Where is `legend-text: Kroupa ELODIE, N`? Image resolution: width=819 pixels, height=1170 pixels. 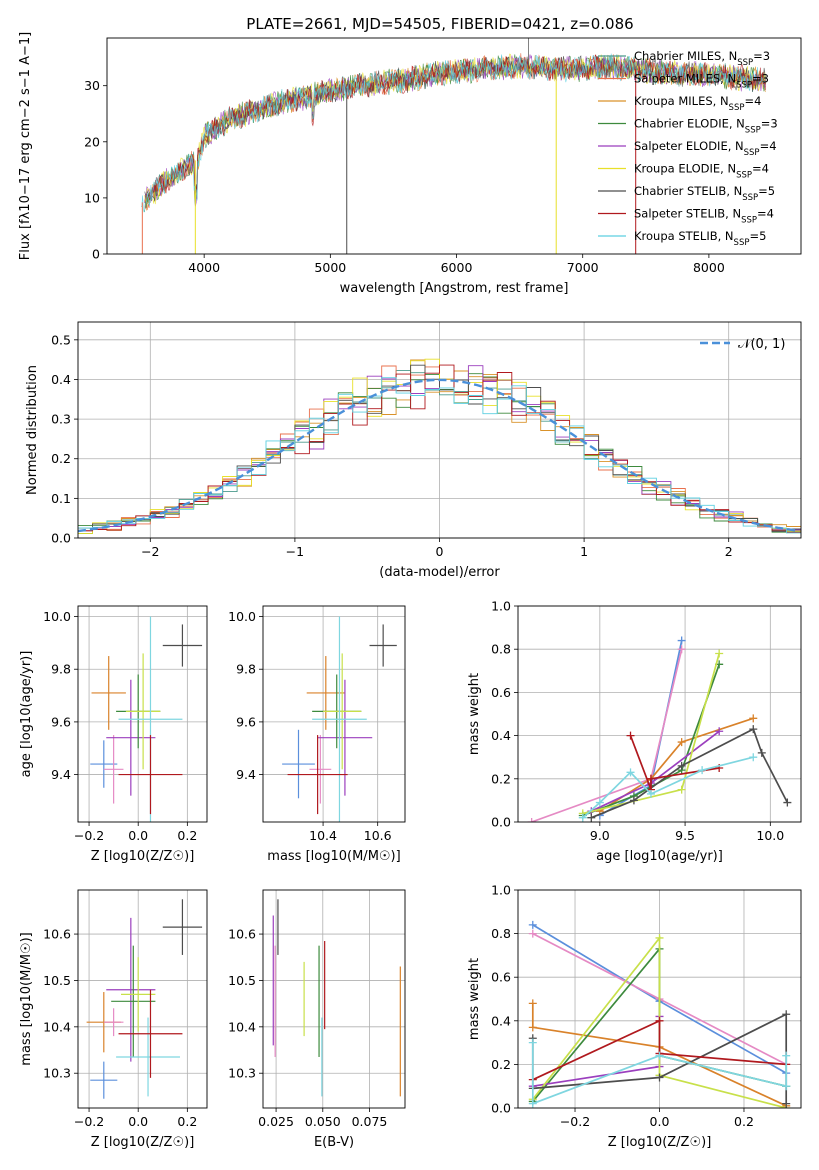 legend-text: Kroupa ELODIE, N is located at coordinates (685, 169).